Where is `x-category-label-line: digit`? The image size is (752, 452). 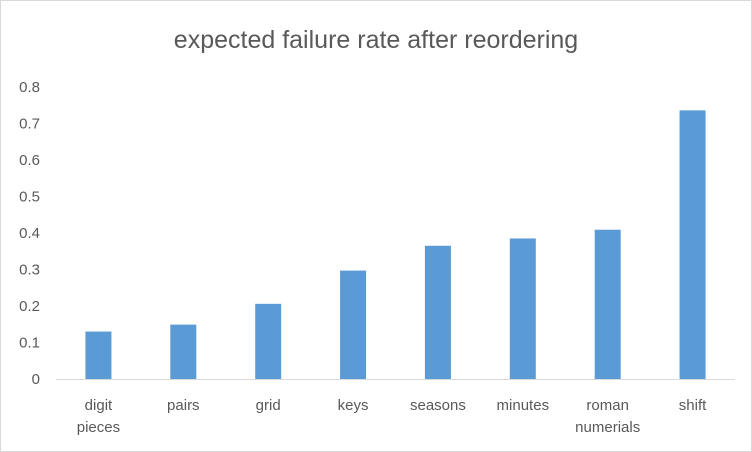
x-category-label-line: digit is located at coordinates (99, 405).